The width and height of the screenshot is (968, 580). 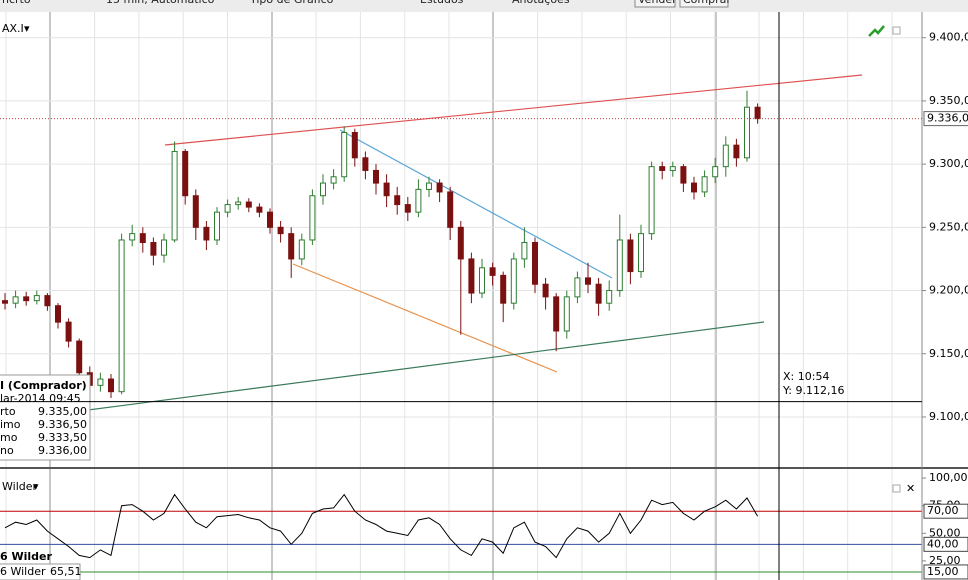 What do you see at coordinates (943, 543) in the screenshot?
I see `level-label: 40,00` at bounding box center [943, 543].